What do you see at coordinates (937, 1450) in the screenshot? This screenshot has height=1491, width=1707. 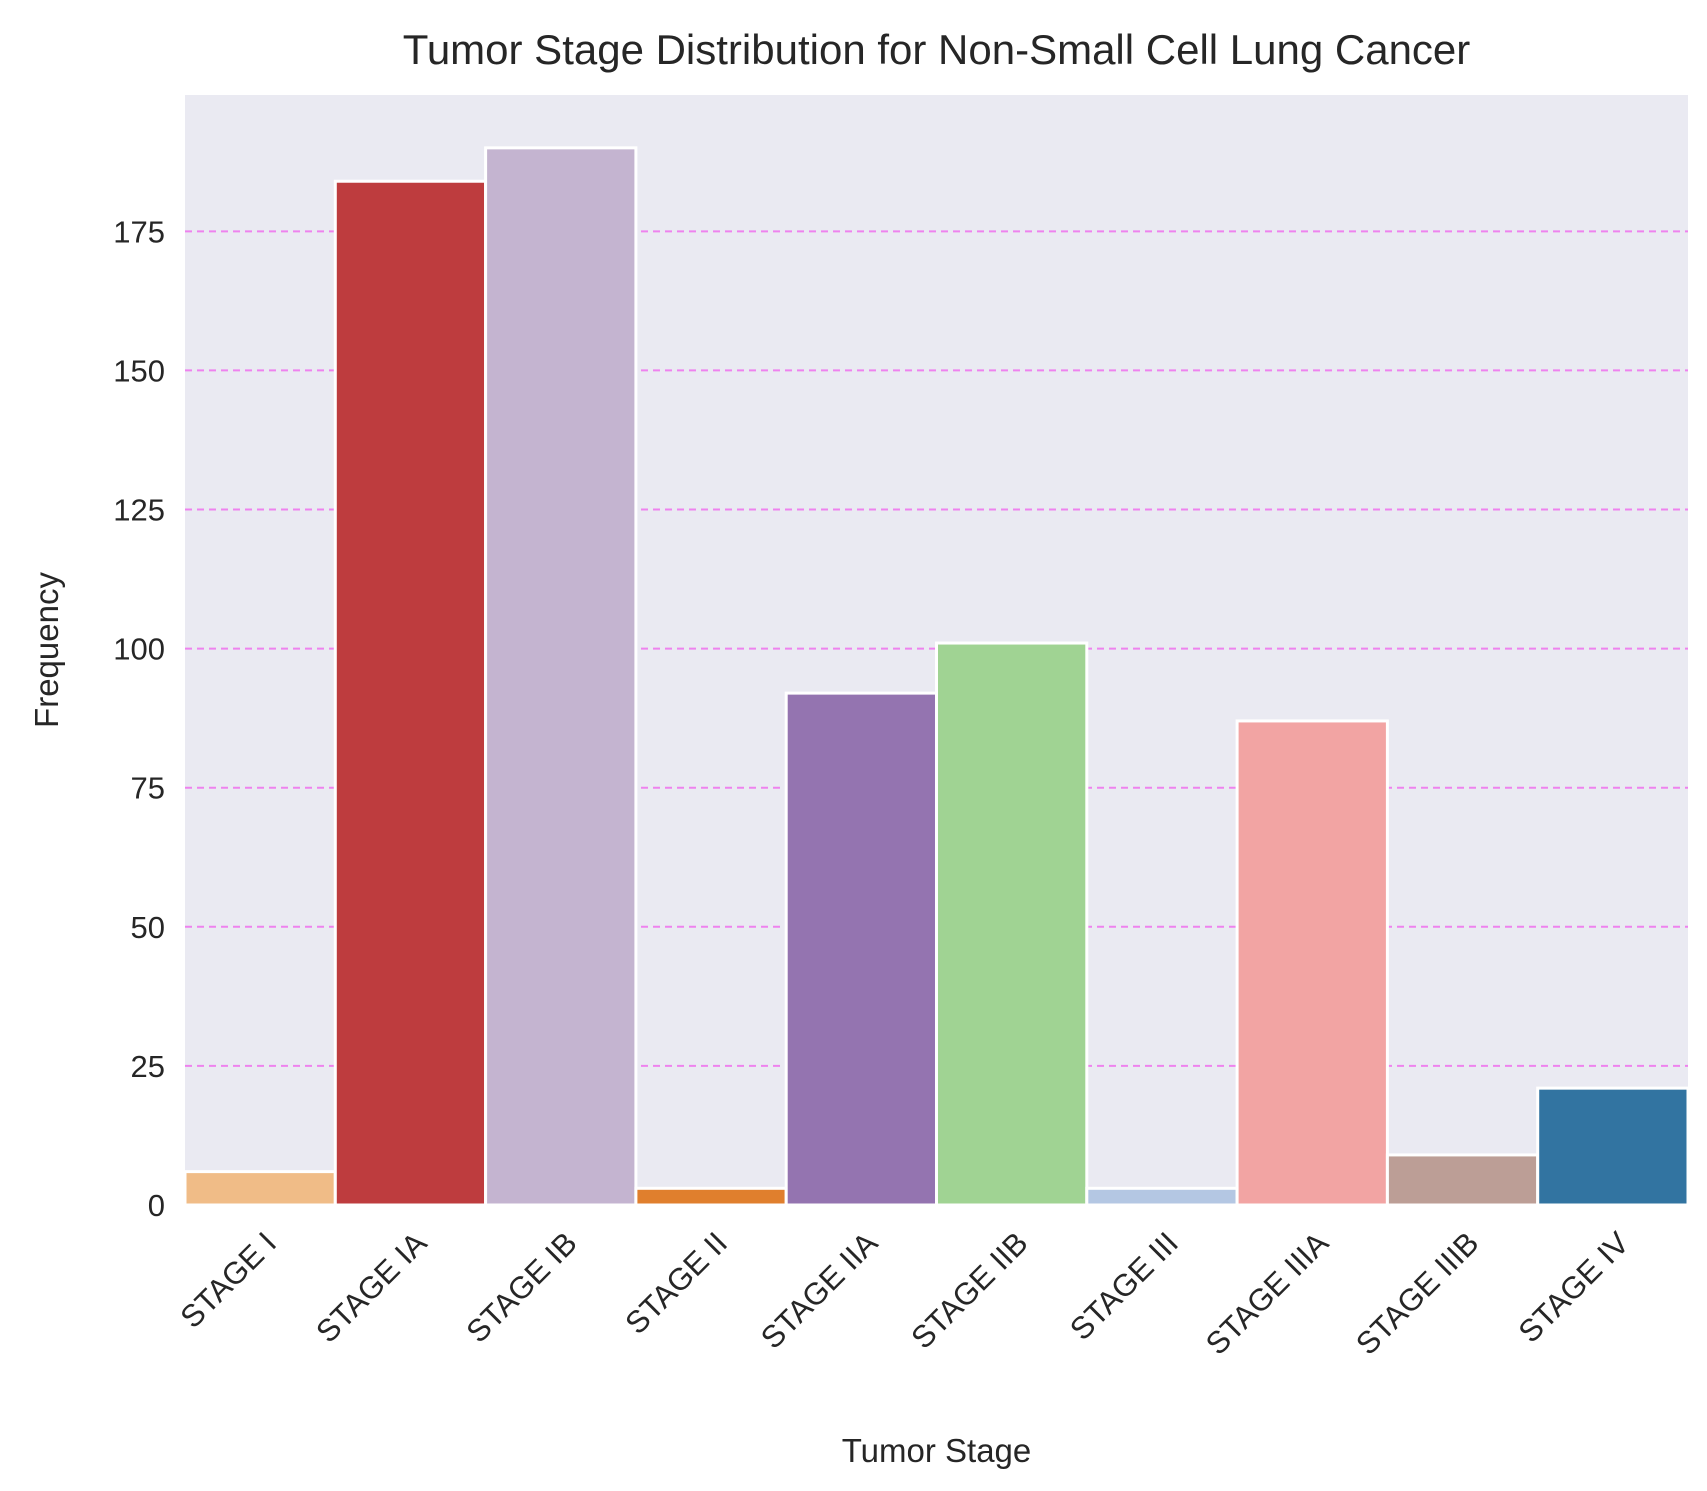 I see `x-axis-label: Tumor Stage` at bounding box center [937, 1450].